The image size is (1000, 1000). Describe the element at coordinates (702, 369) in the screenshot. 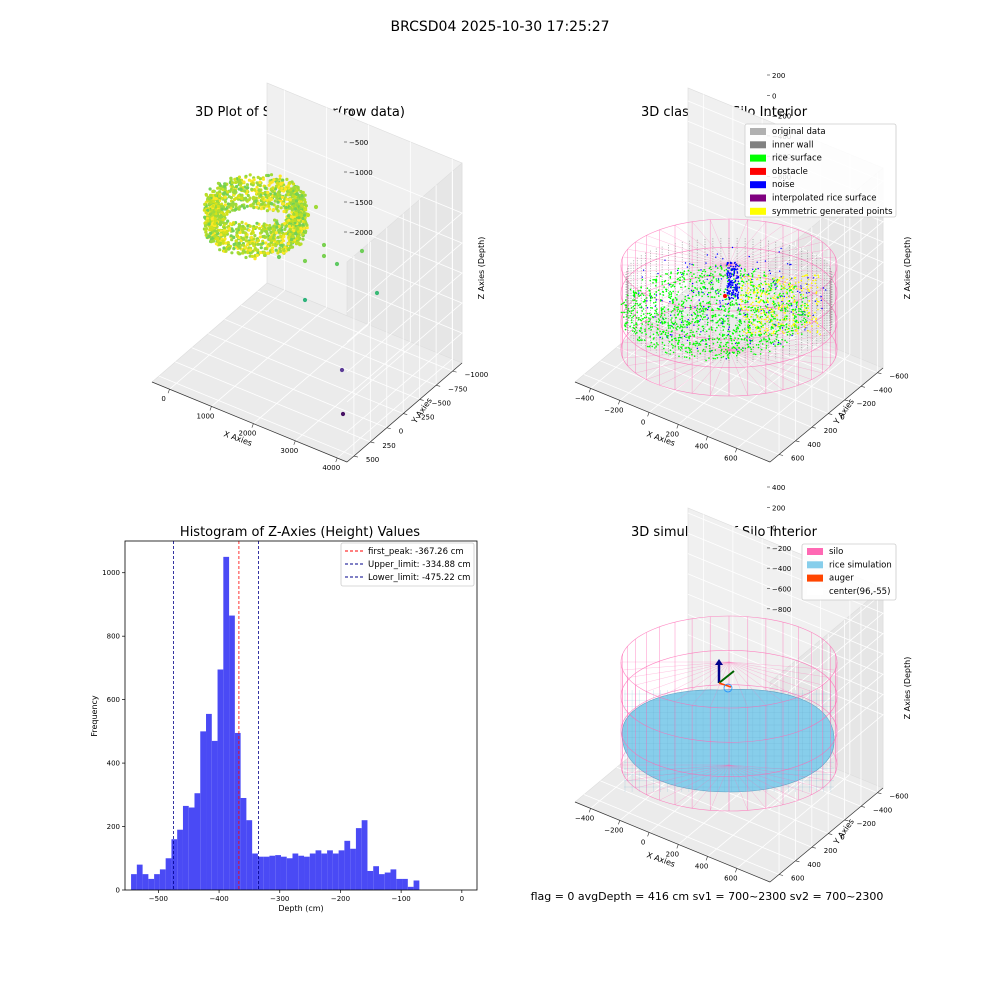

I see `silo-floor-spoke` at that location.